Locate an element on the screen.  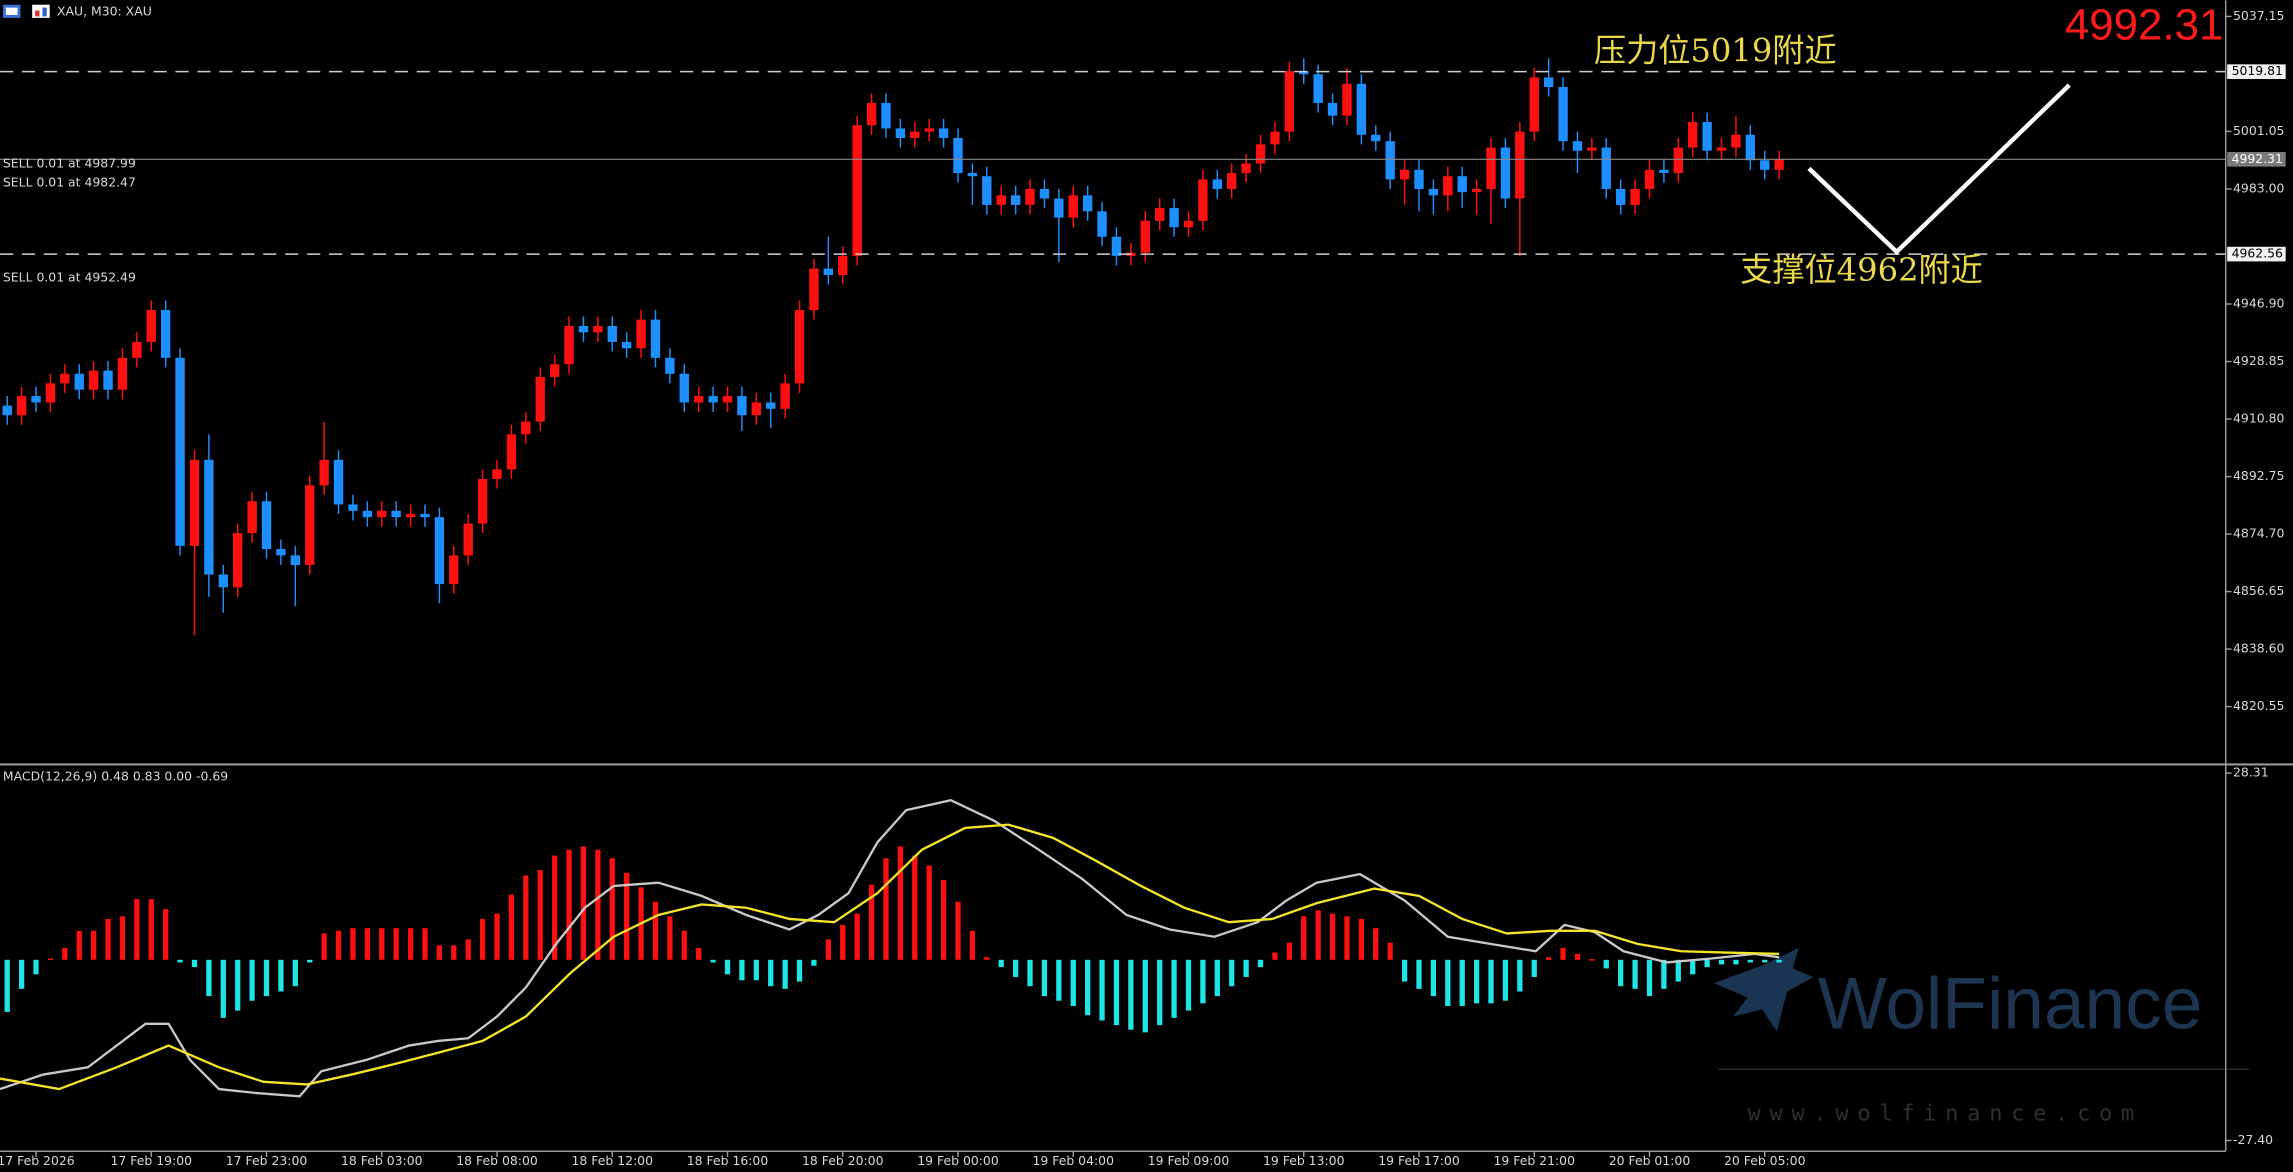
y-tick-label: 4892.75 is located at coordinates (2258, 475).